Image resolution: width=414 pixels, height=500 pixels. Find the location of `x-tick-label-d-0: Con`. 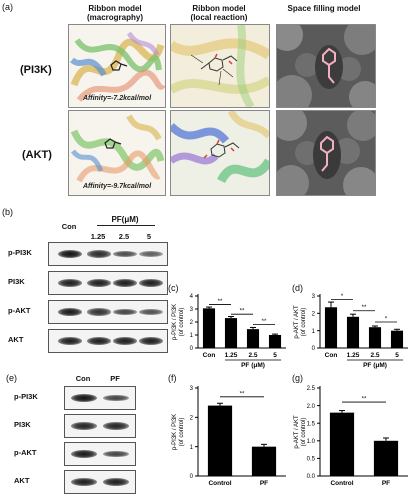

x-tick-label-d-0: Con is located at coordinates (331, 355).